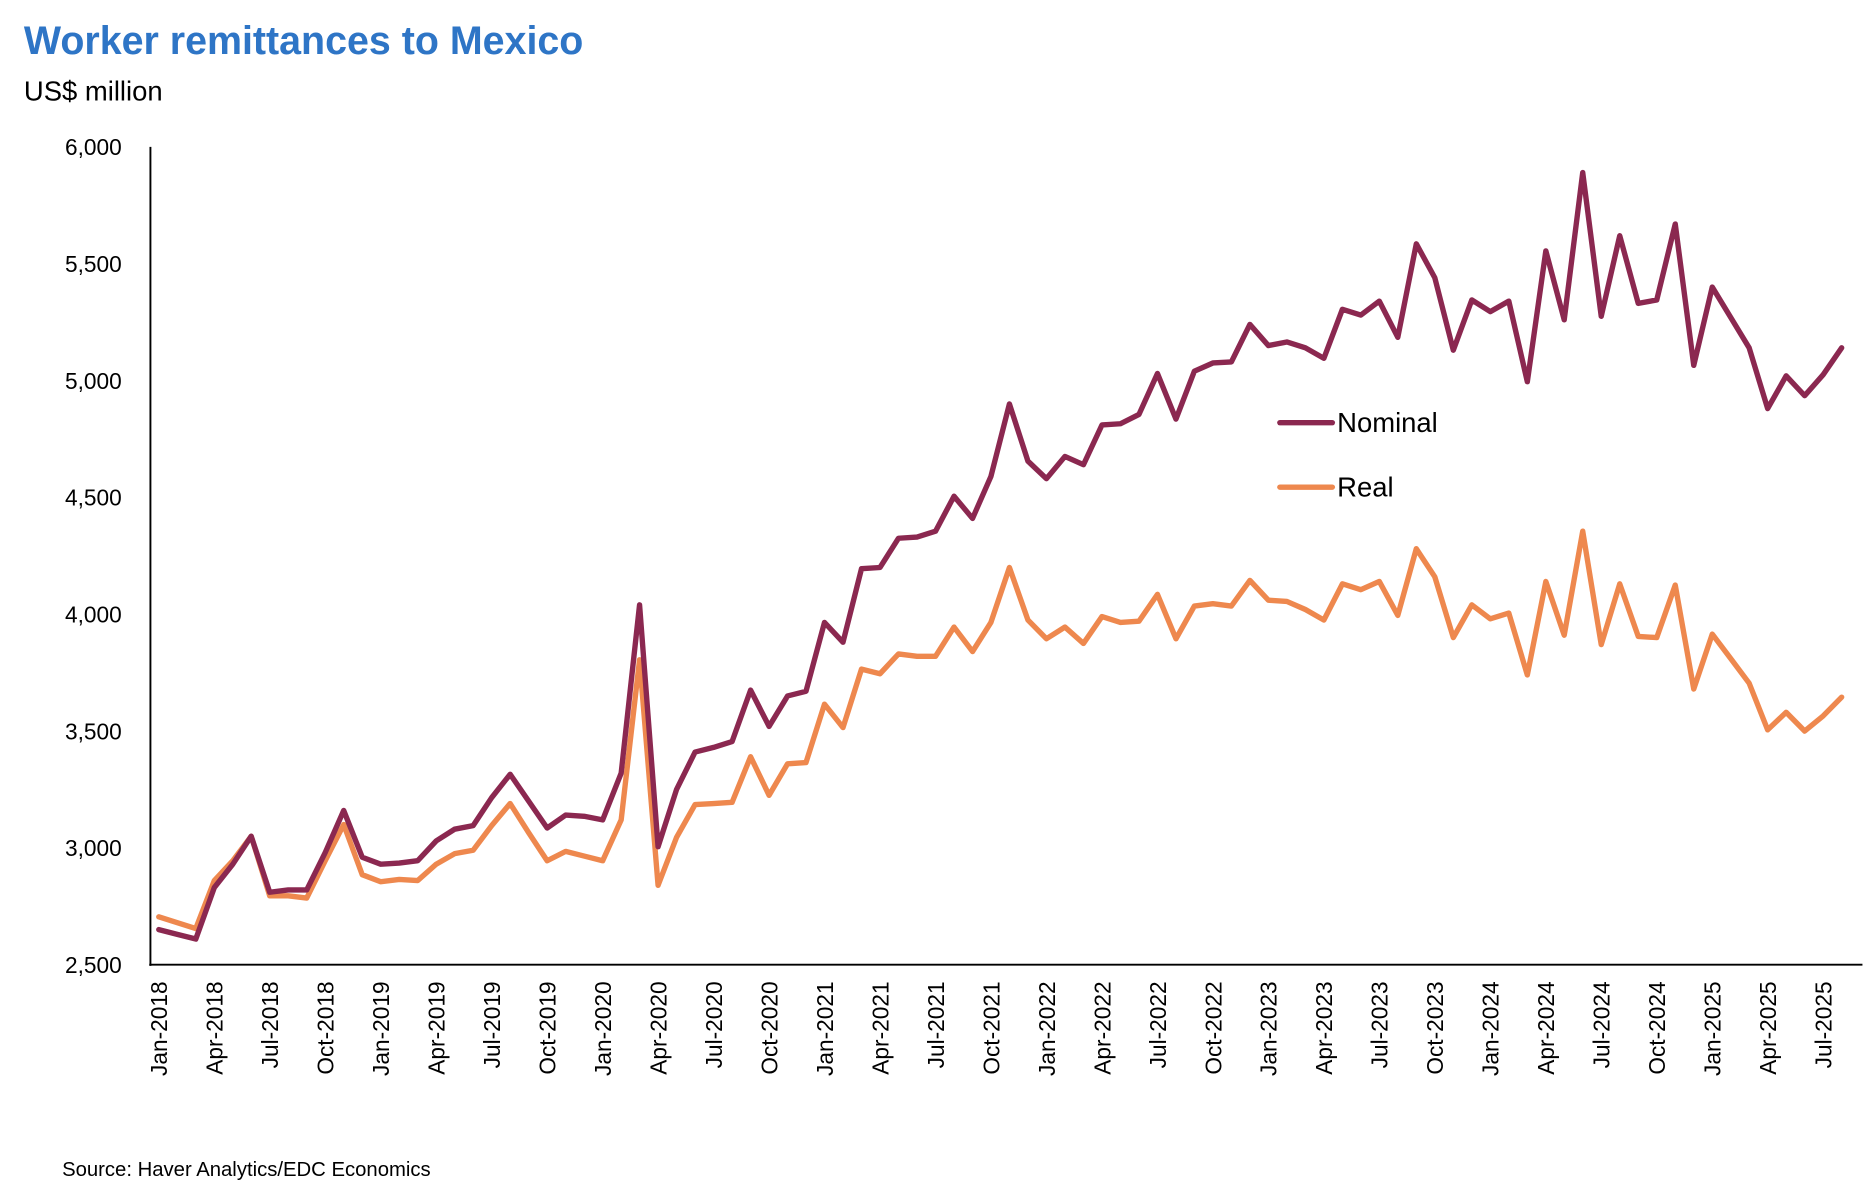  I want to click on y-tick-label: 6,000, so click(93, 147).